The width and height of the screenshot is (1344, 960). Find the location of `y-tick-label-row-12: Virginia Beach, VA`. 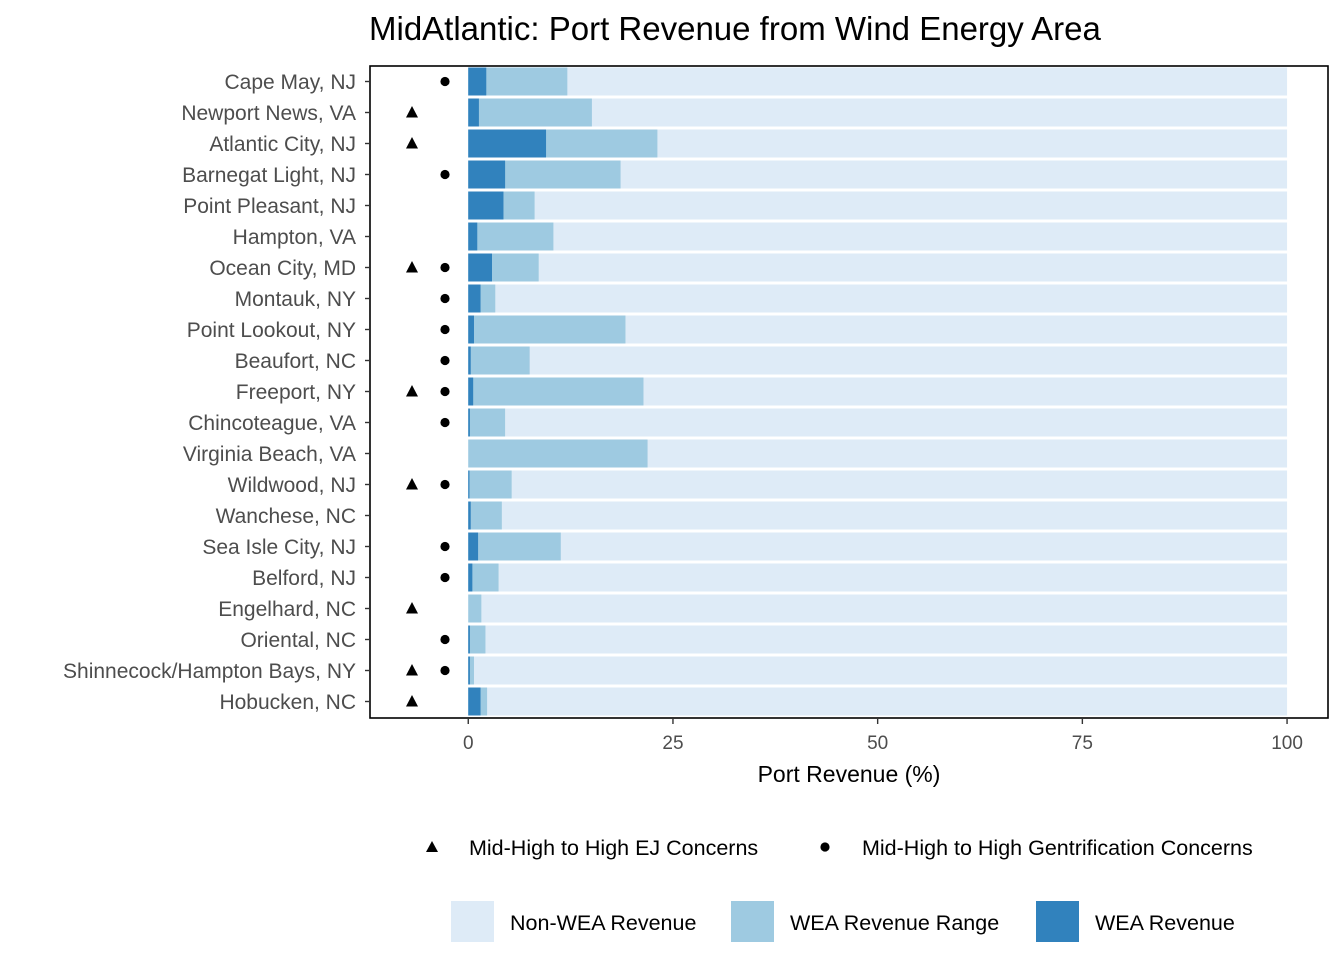

y-tick-label-row-12: Virginia Beach, VA is located at coordinates (269, 454).